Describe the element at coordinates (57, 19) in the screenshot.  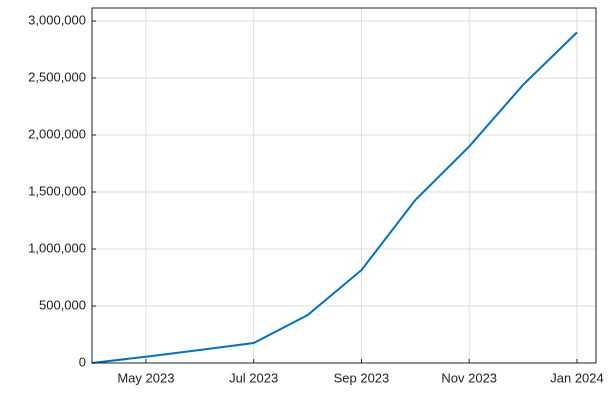
I see `y-tick-label: 3,000,000` at that location.